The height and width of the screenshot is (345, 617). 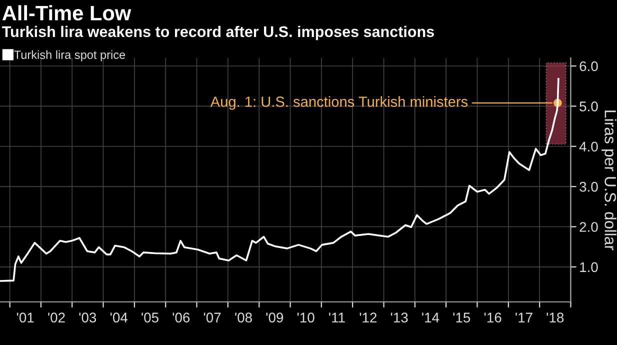 What do you see at coordinates (119, 317) in the screenshot?
I see `x-tick-label: '04` at bounding box center [119, 317].